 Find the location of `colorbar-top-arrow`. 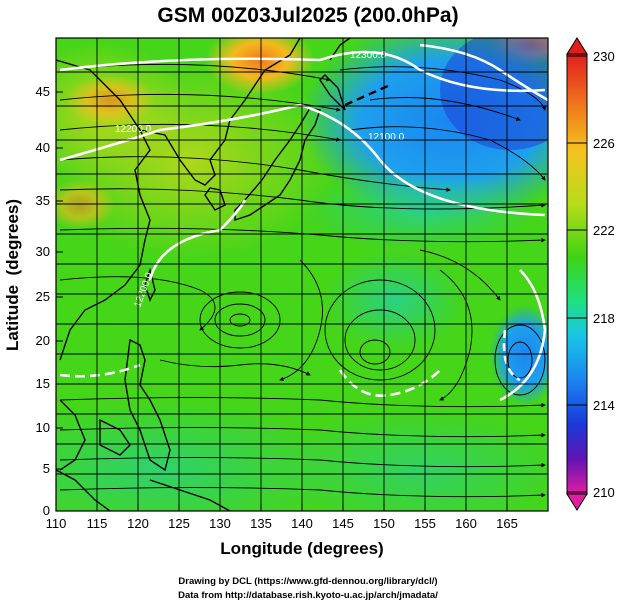

colorbar-top-arrow is located at coordinates (577, 46).